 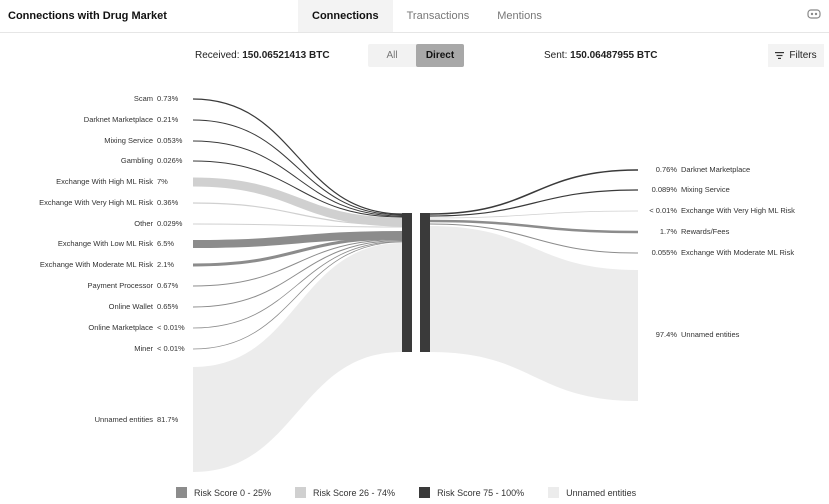 What do you see at coordinates (534, 313) in the screenshot?
I see `outgoing-flow-unnamed-entities` at bounding box center [534, 313].